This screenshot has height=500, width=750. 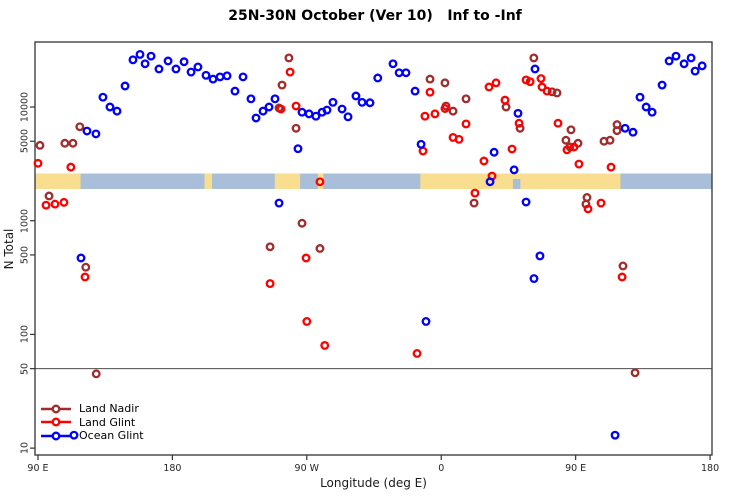 I want to click on y-tick-label: 10000, so click(x=25, y=107).